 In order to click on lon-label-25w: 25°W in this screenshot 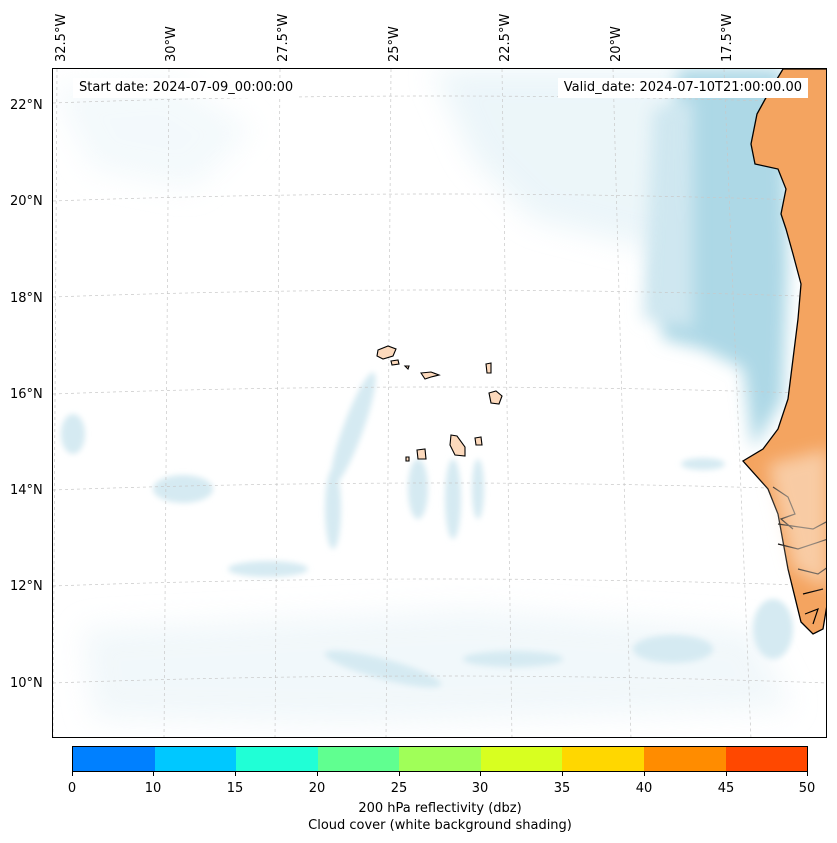, I will do `click(394, 44)`.